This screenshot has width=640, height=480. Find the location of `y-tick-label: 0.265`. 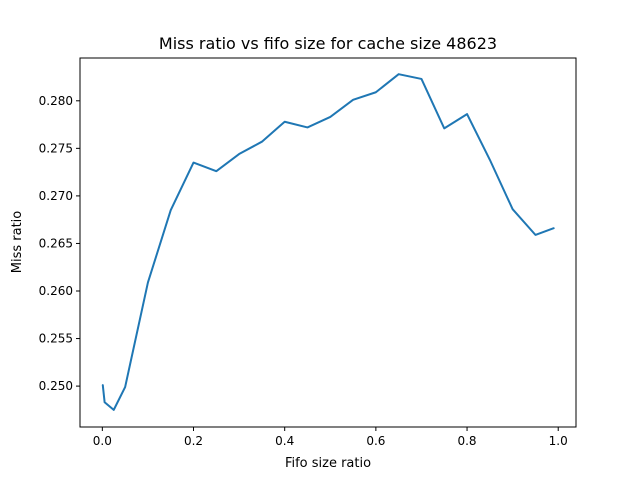

y-tick-label: 0.265 is located at coordinates (56, 243).